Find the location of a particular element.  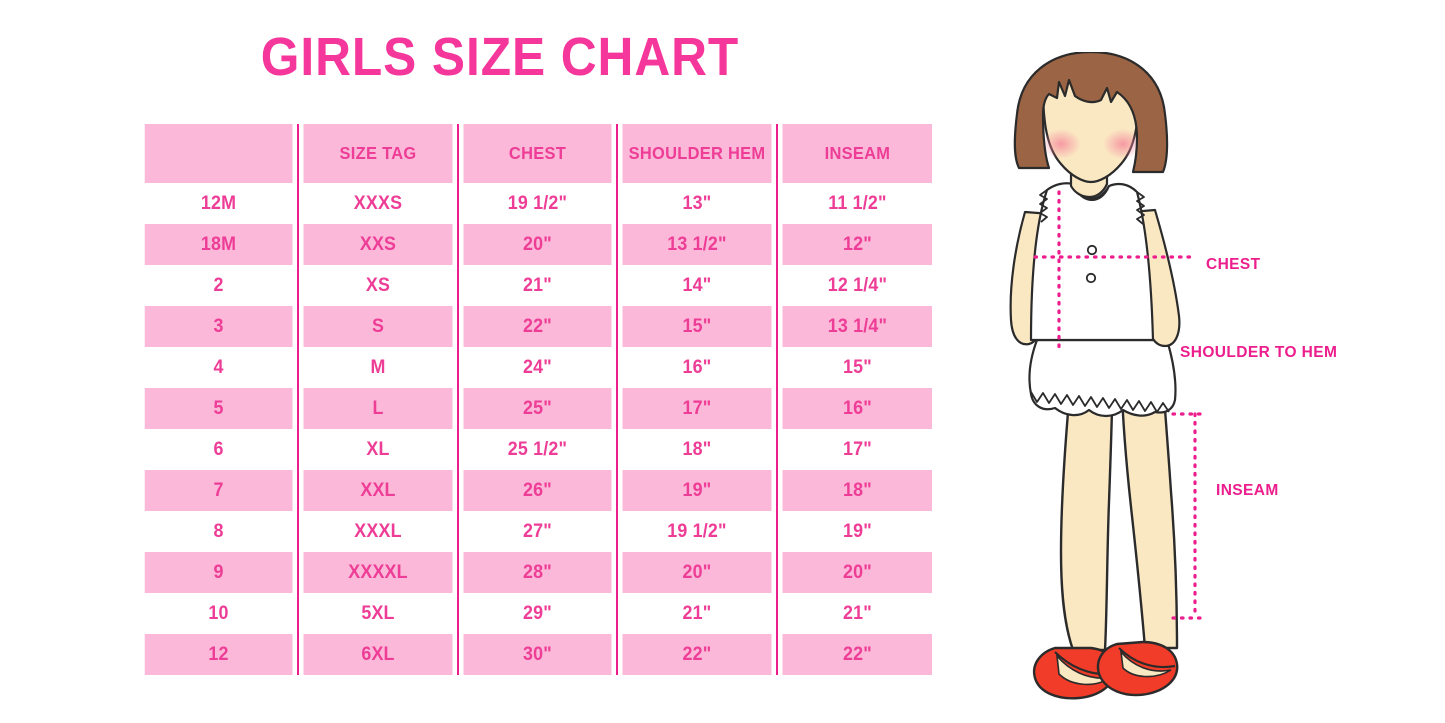

column-header-size is located at coordinates (219, 153).